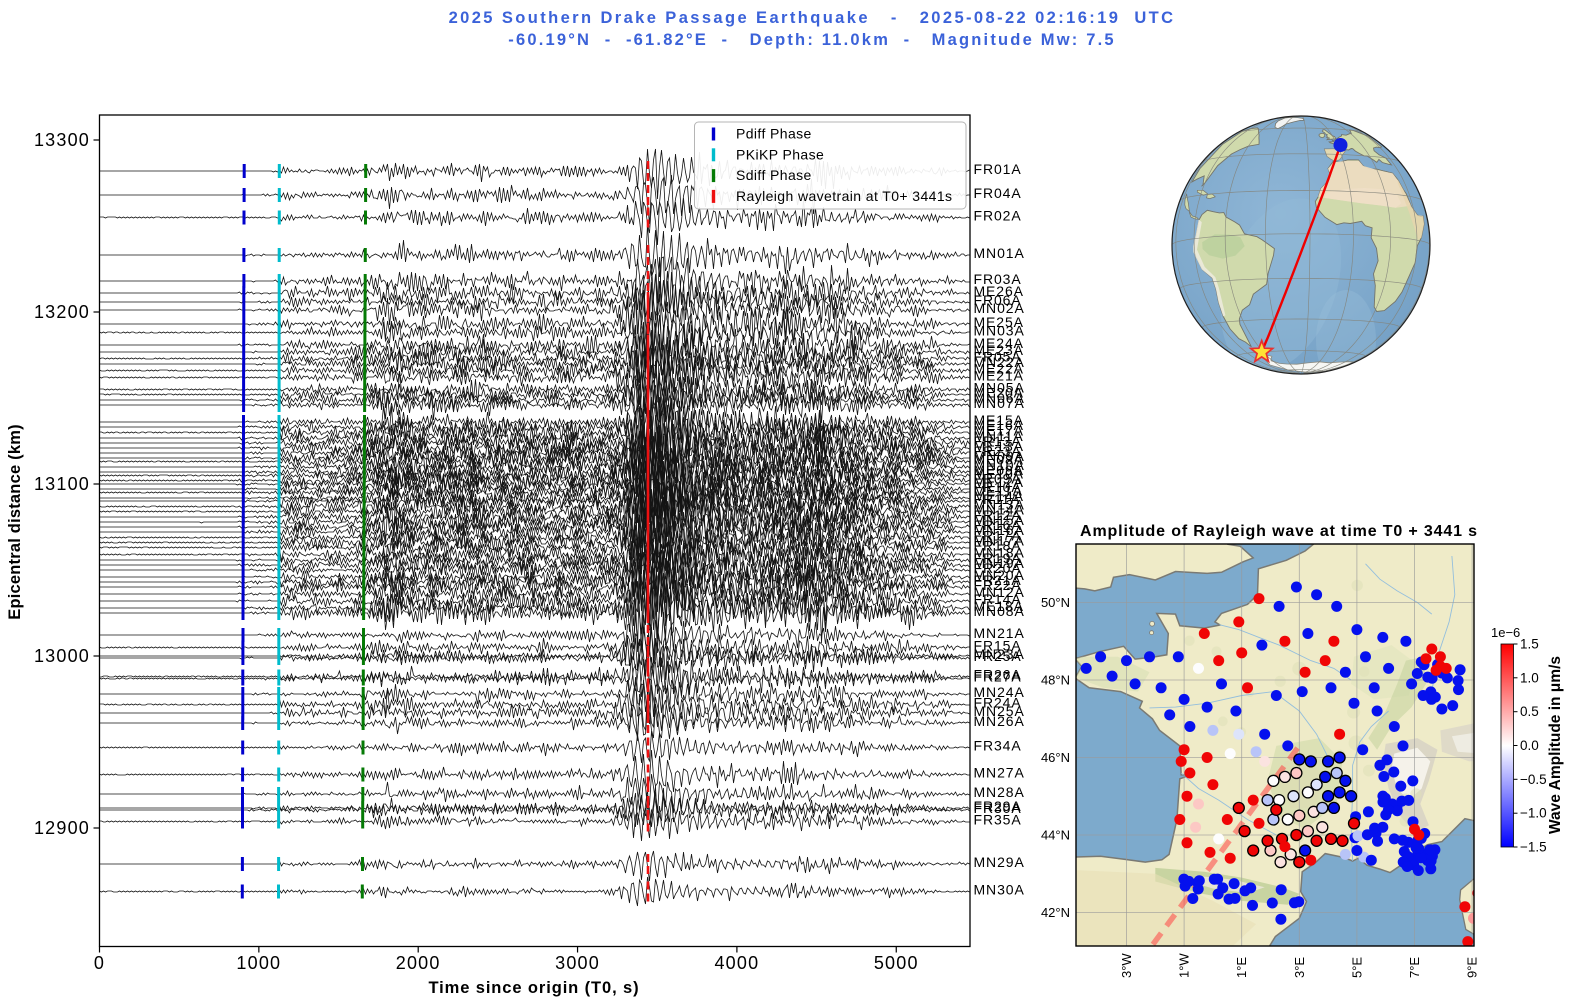 The width and height of the screenshot is (1573, 1006). I want to click on svg-text: MN14A, so click(999, 510).